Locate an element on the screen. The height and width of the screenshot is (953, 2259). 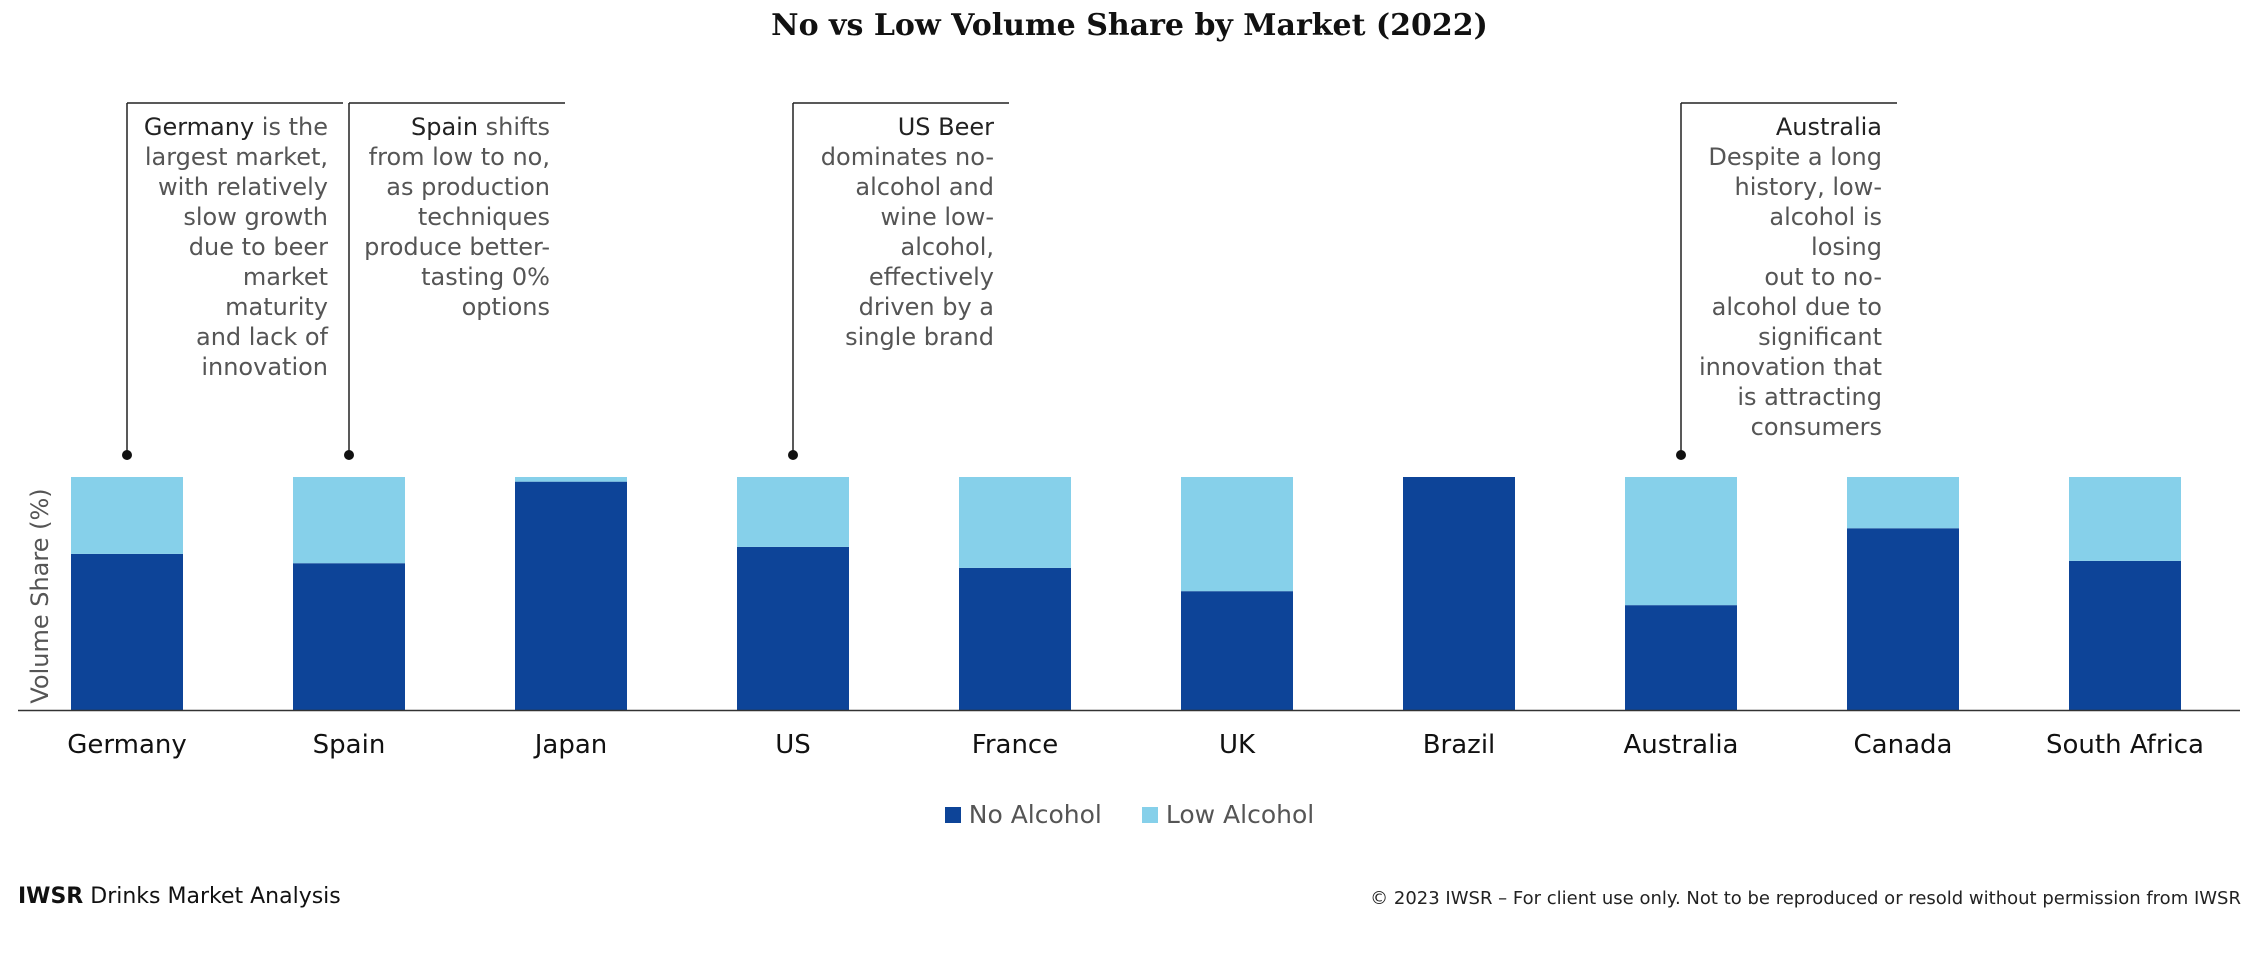
annotation-line: Australia is located at coordinates (1828, 127).